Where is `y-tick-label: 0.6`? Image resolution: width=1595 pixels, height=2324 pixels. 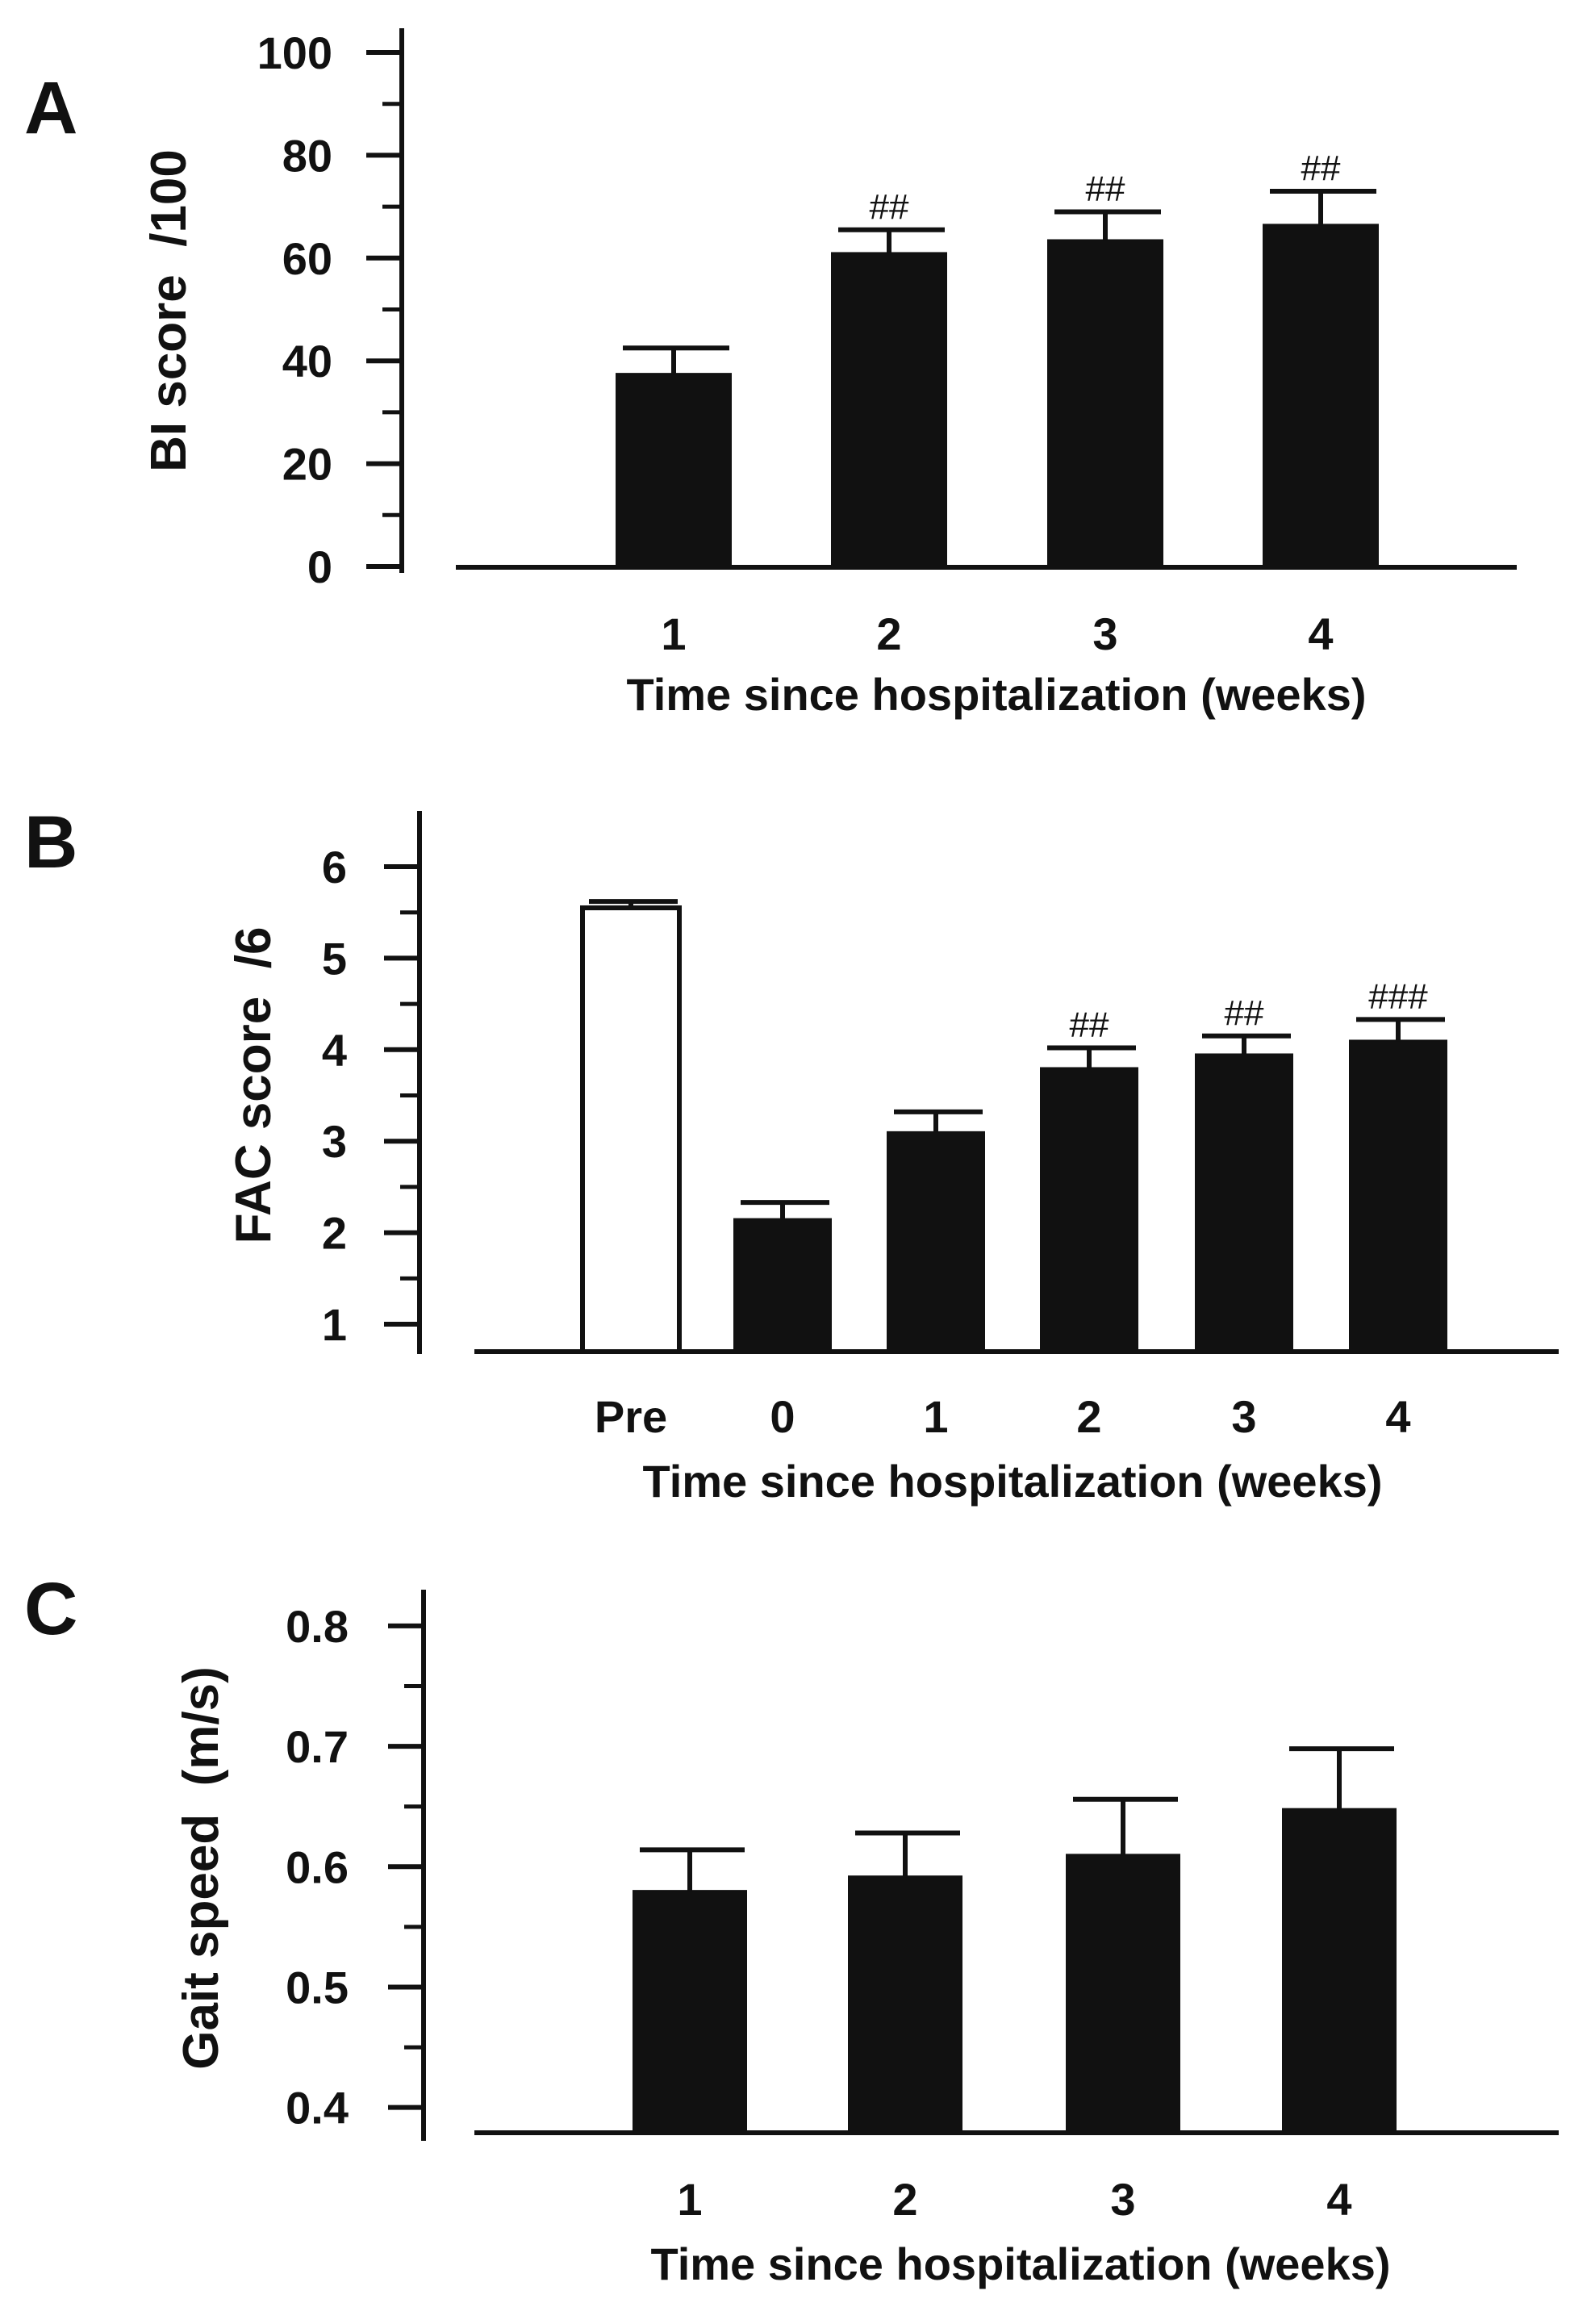
y-tick-label: 0.6 is located at coordinates (317, 1867).